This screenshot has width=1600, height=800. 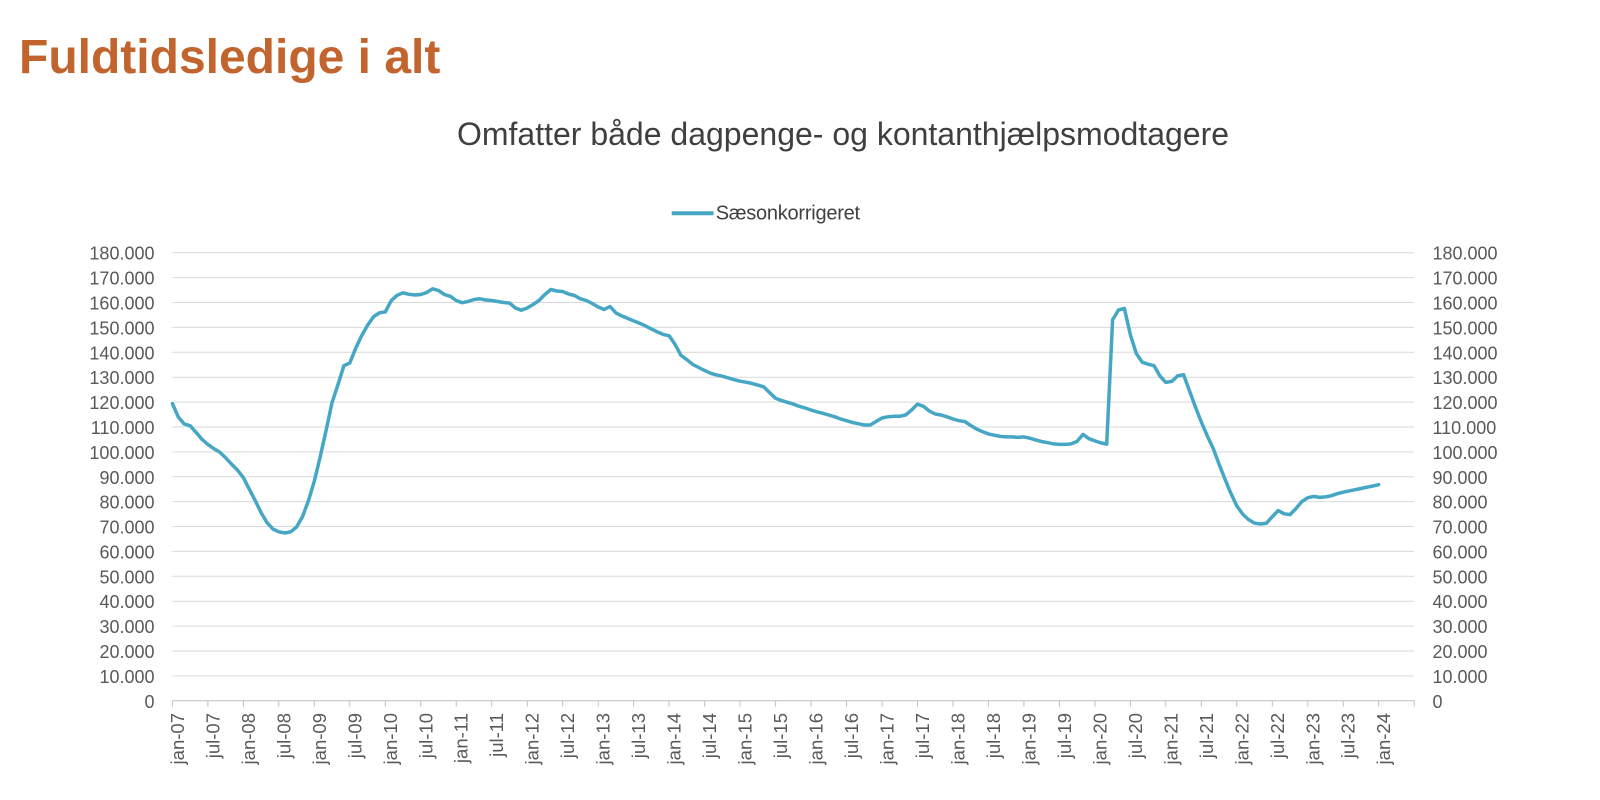 I want to click on svg-text: jul-20, so click(x=1135, y=736).